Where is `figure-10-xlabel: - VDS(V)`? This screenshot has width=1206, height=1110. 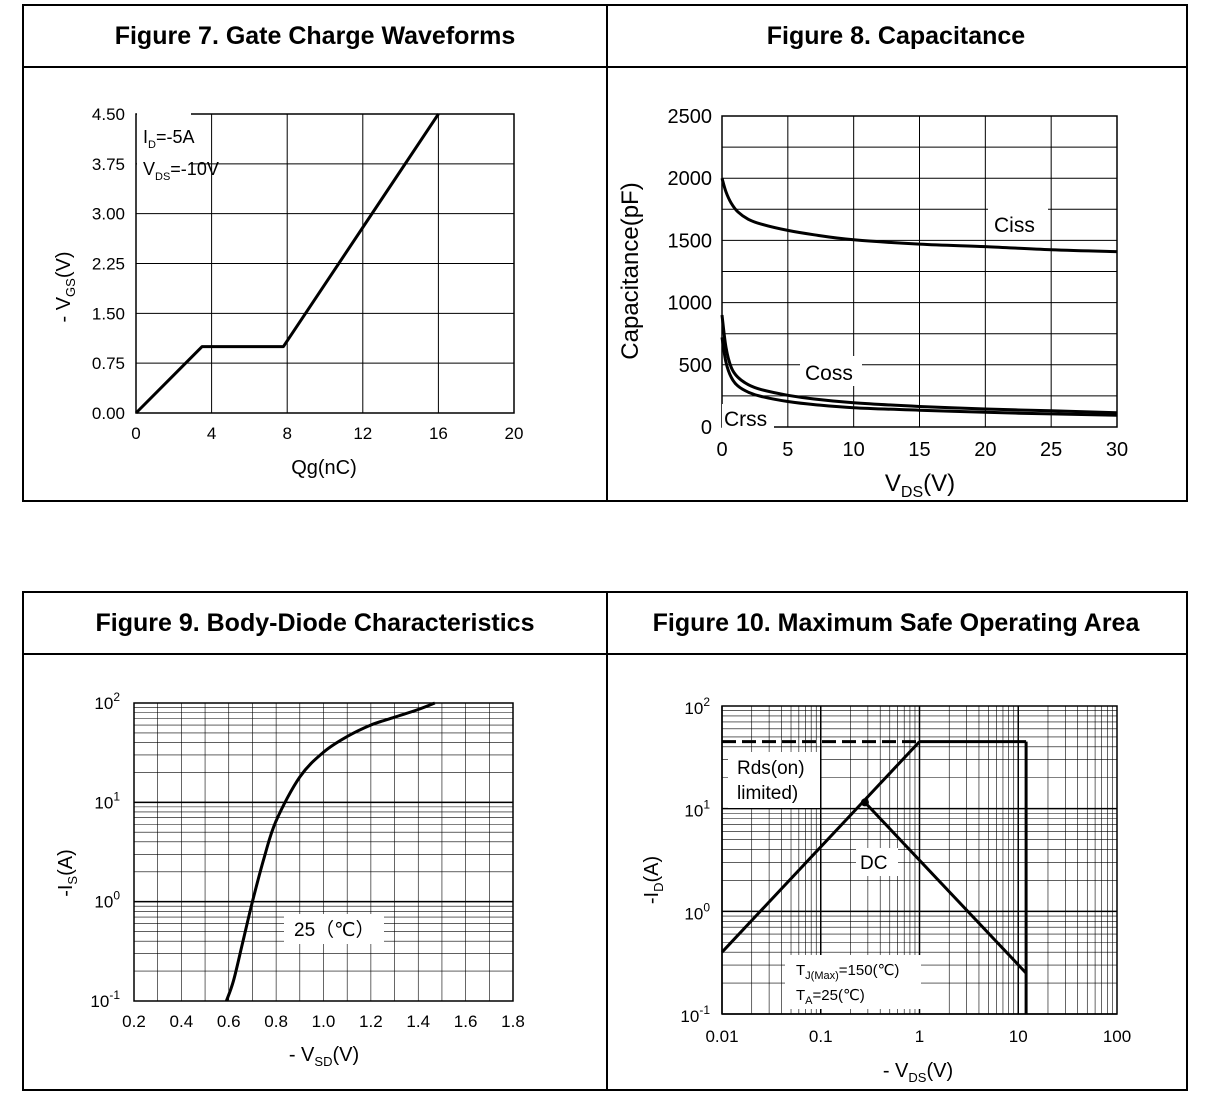
figure-10-xlabel: - VDS(V) is located at coordinates (918, 1072).